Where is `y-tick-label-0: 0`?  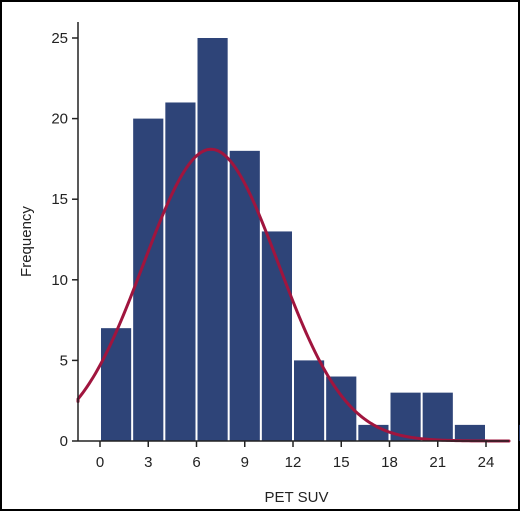
y-tick-label-0: 0 is located at coordinates (64, 441).